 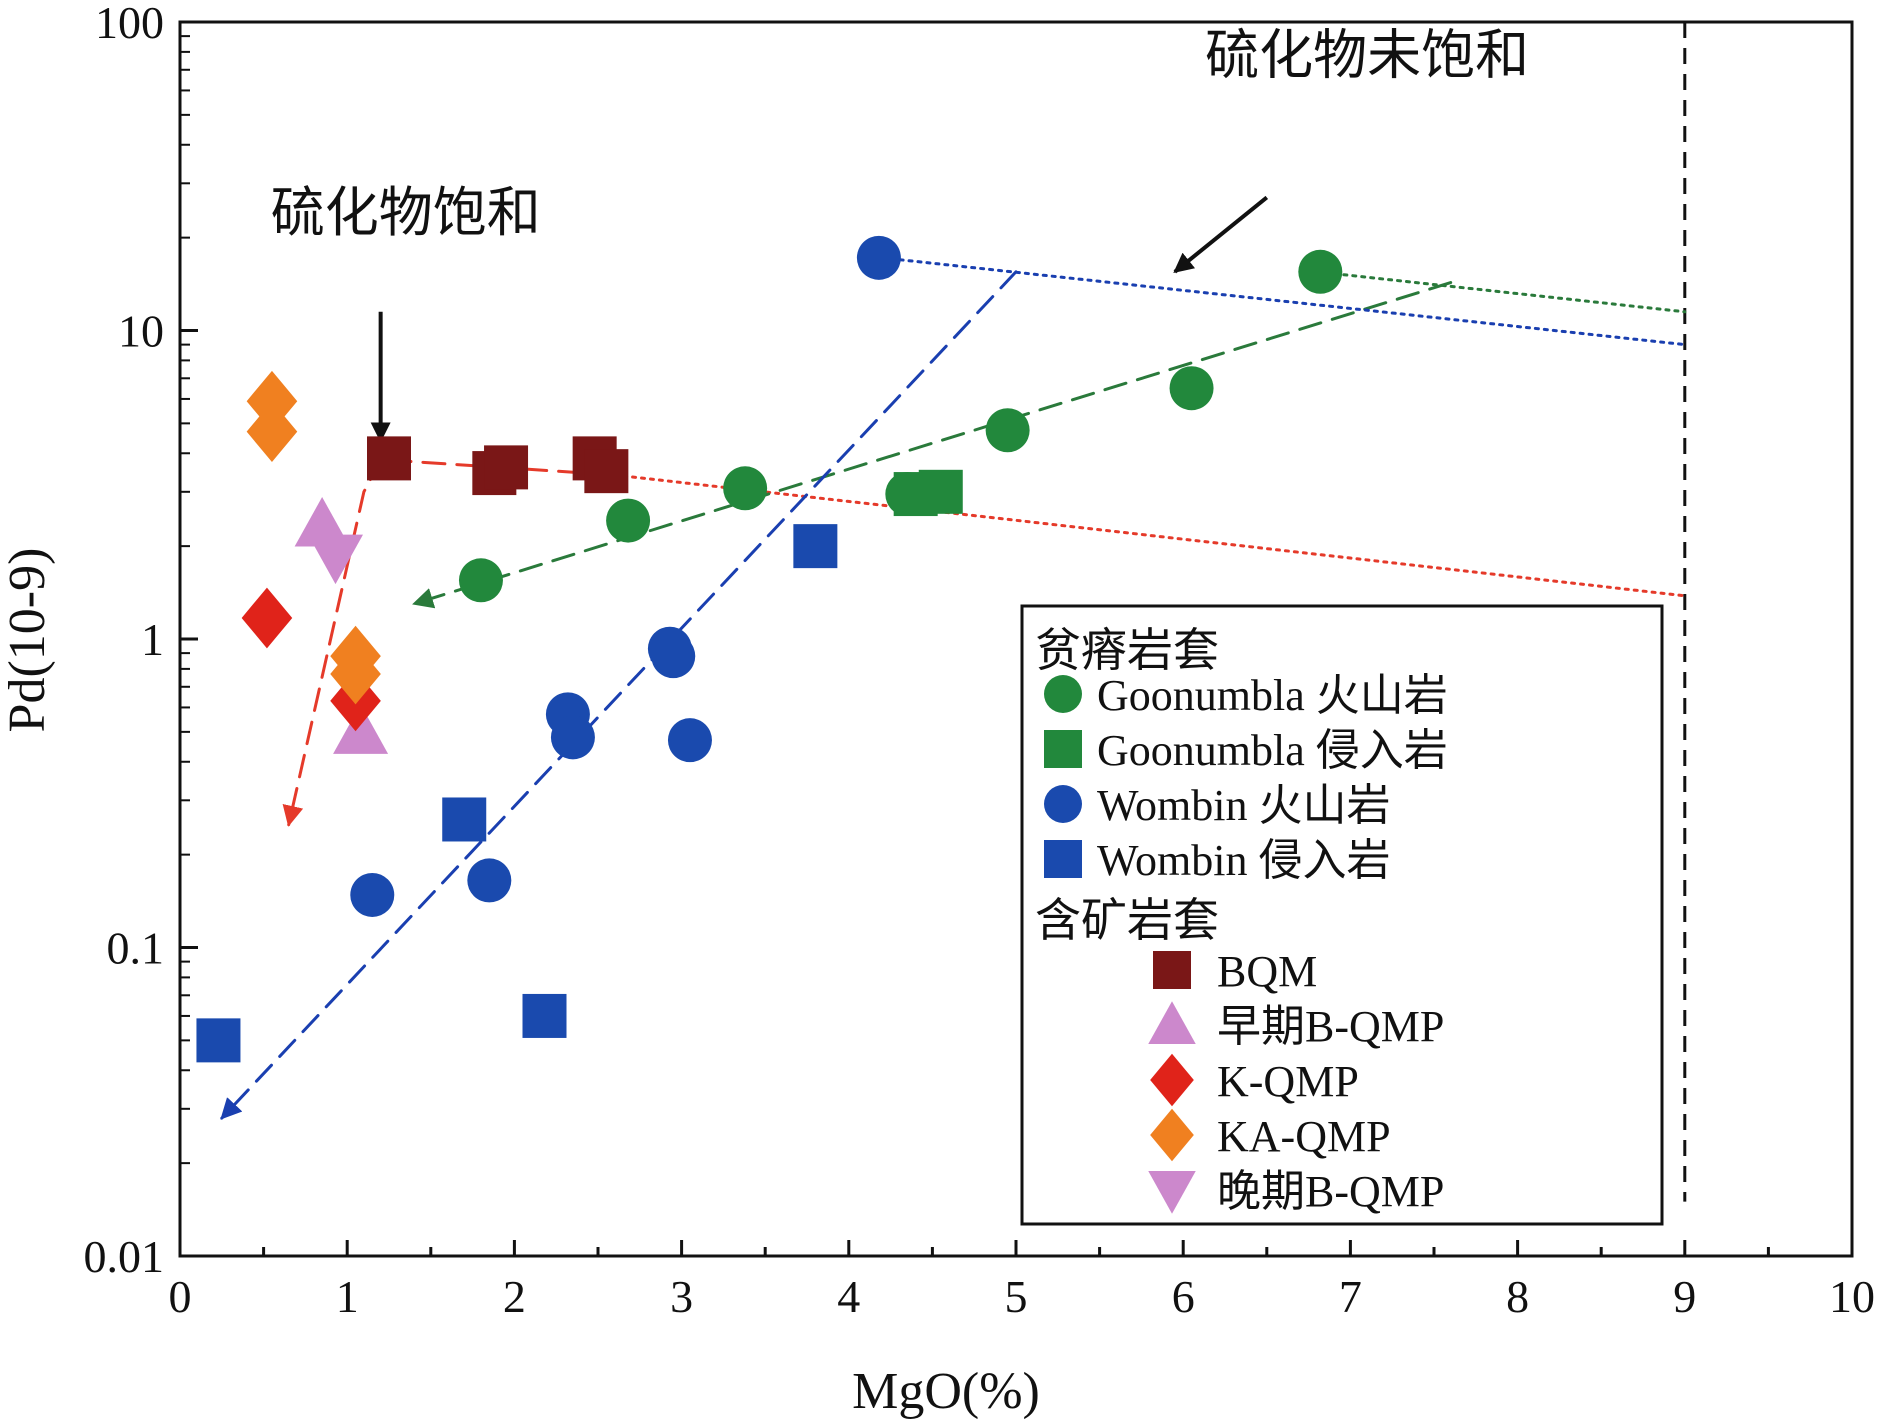 What do you see at coordinates (1288, 1081) in the screenshot?
I see `legend-label: K-QMP` at bounding box center [1288, 1081].